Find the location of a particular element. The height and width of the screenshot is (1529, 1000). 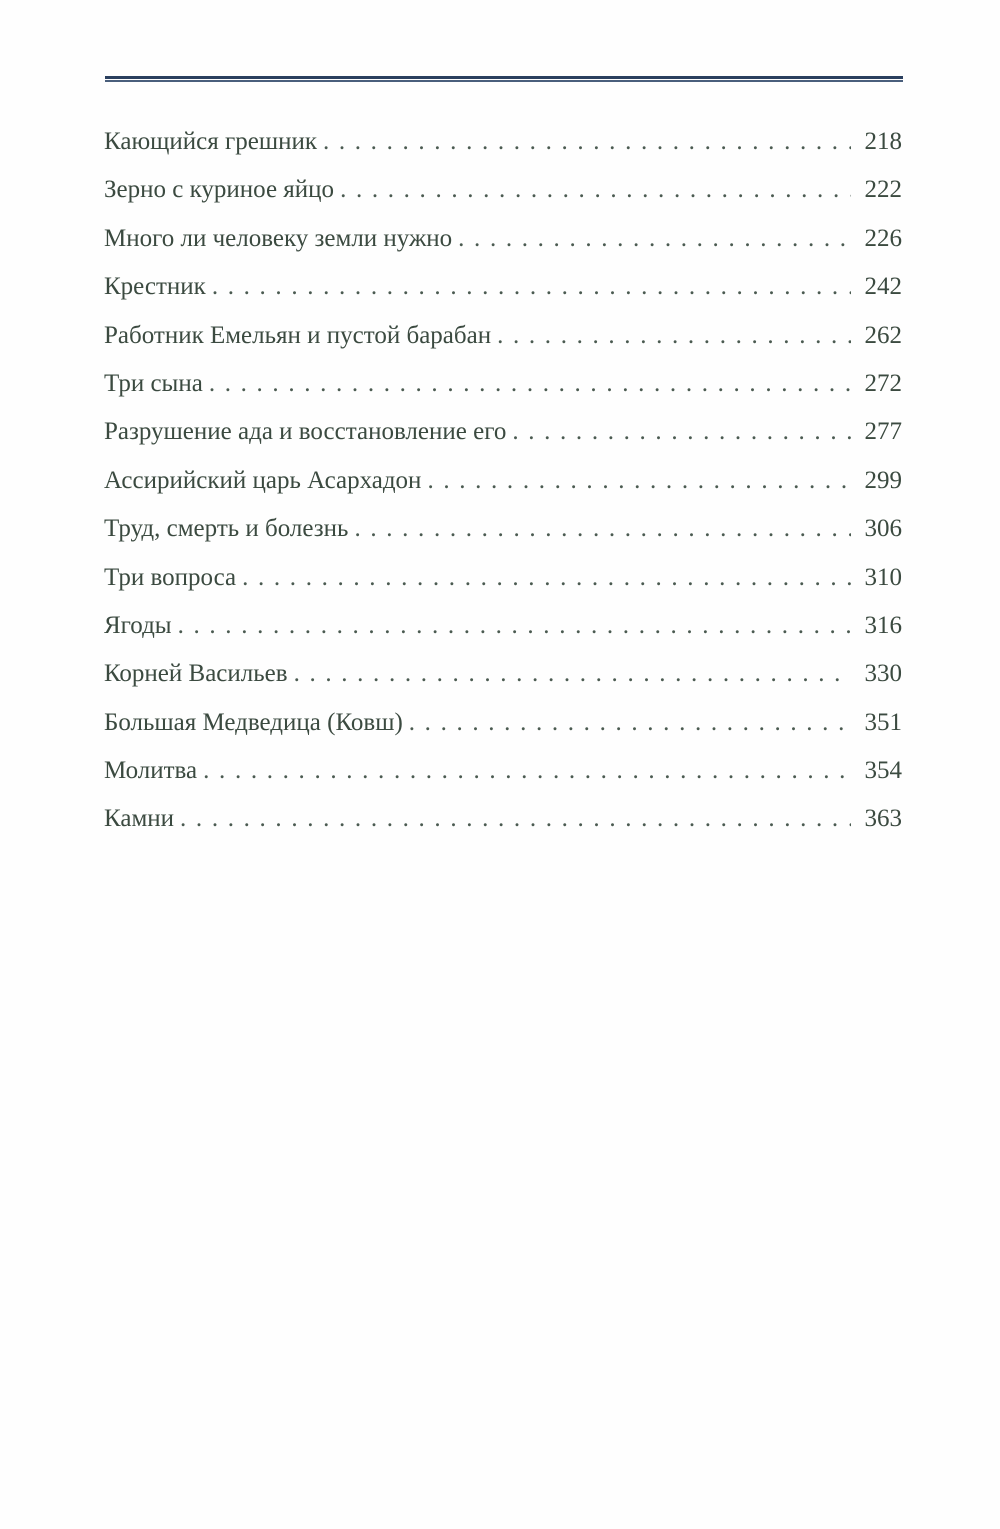

toc-entry: Молитва 354 is located at coordinates (503, 781).